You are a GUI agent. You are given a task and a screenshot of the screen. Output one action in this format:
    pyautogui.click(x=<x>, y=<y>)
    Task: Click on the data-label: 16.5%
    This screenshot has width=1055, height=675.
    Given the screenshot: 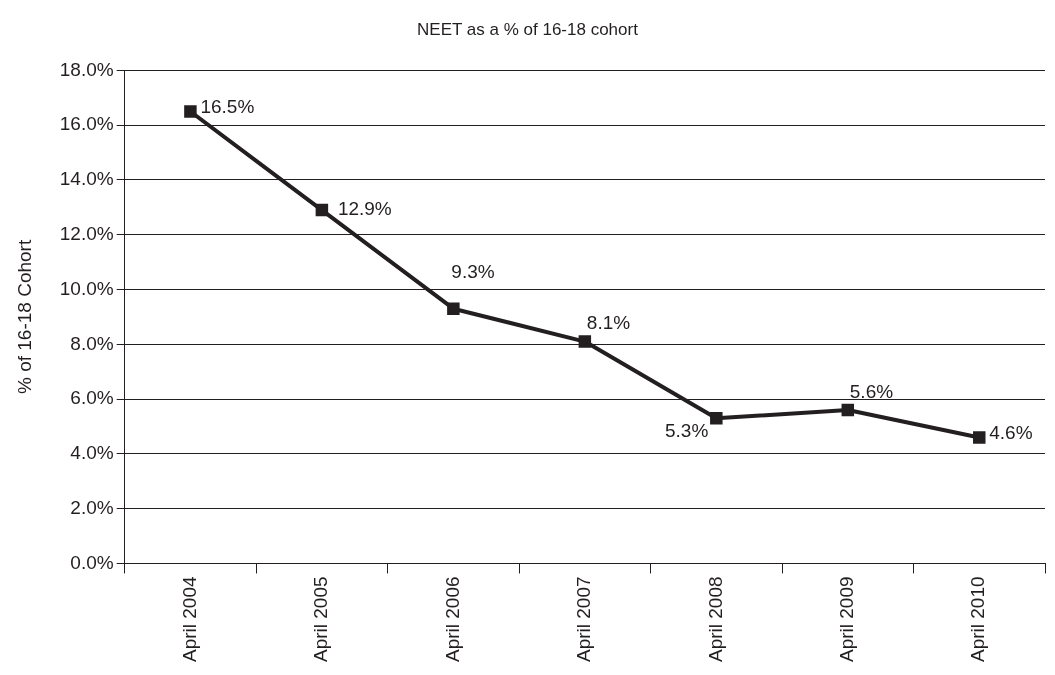 What is the action you would take?
    pyautogui.click(x=227, y=106)
    